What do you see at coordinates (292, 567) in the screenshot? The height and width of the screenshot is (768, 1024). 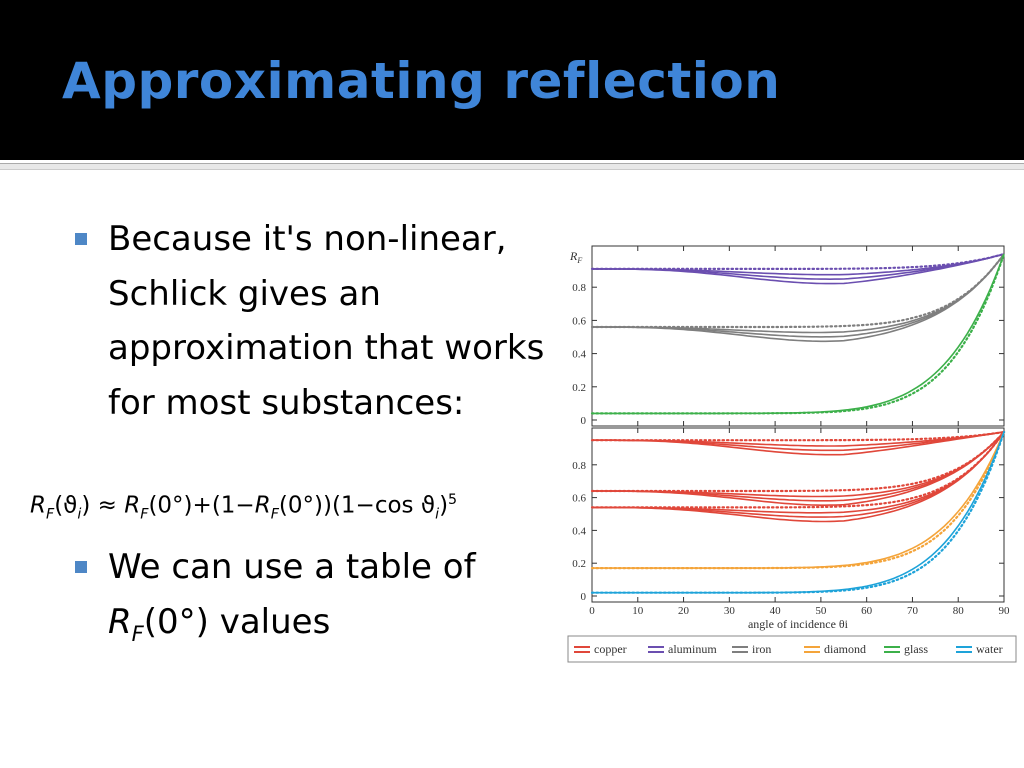 I see `bullet2-prefix: We can use a table of` at bounding box center [292, 567].